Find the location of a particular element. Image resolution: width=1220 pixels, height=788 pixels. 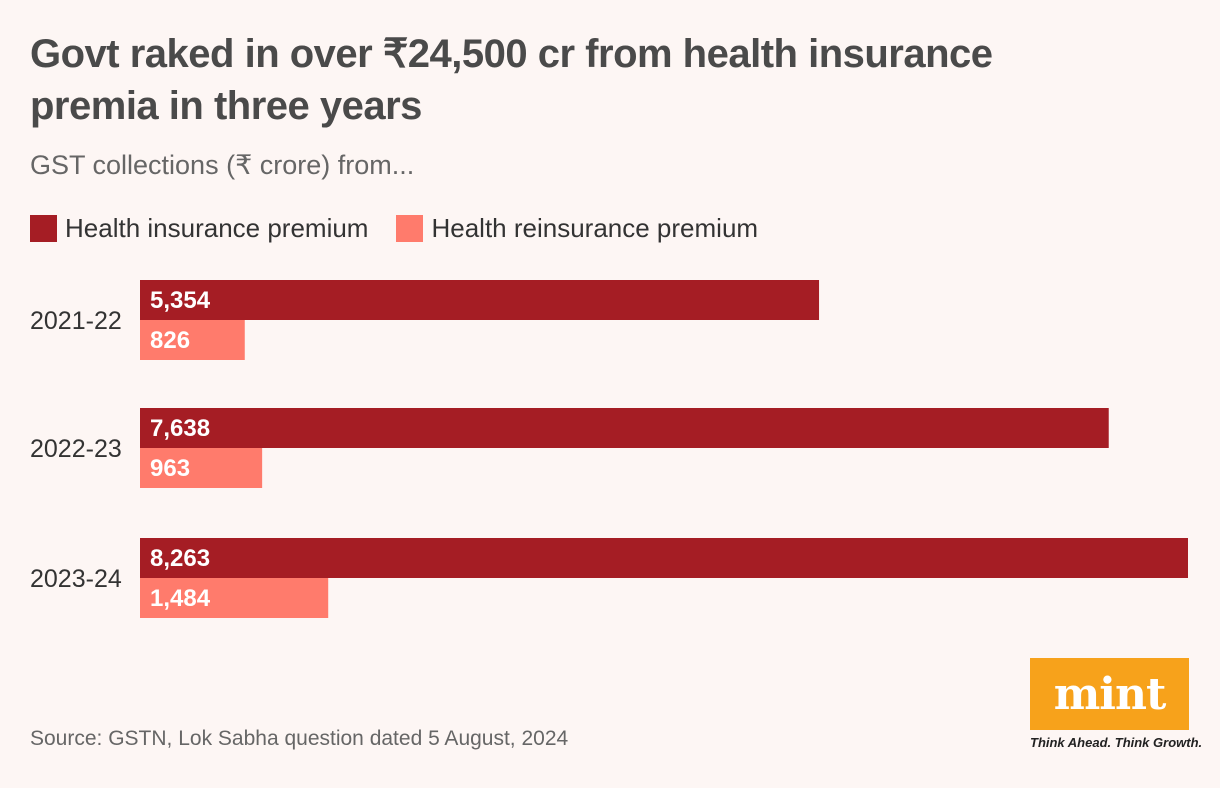

legend-label-reinsurance: Health reinsurance premium is located at coordinates (595, 228).